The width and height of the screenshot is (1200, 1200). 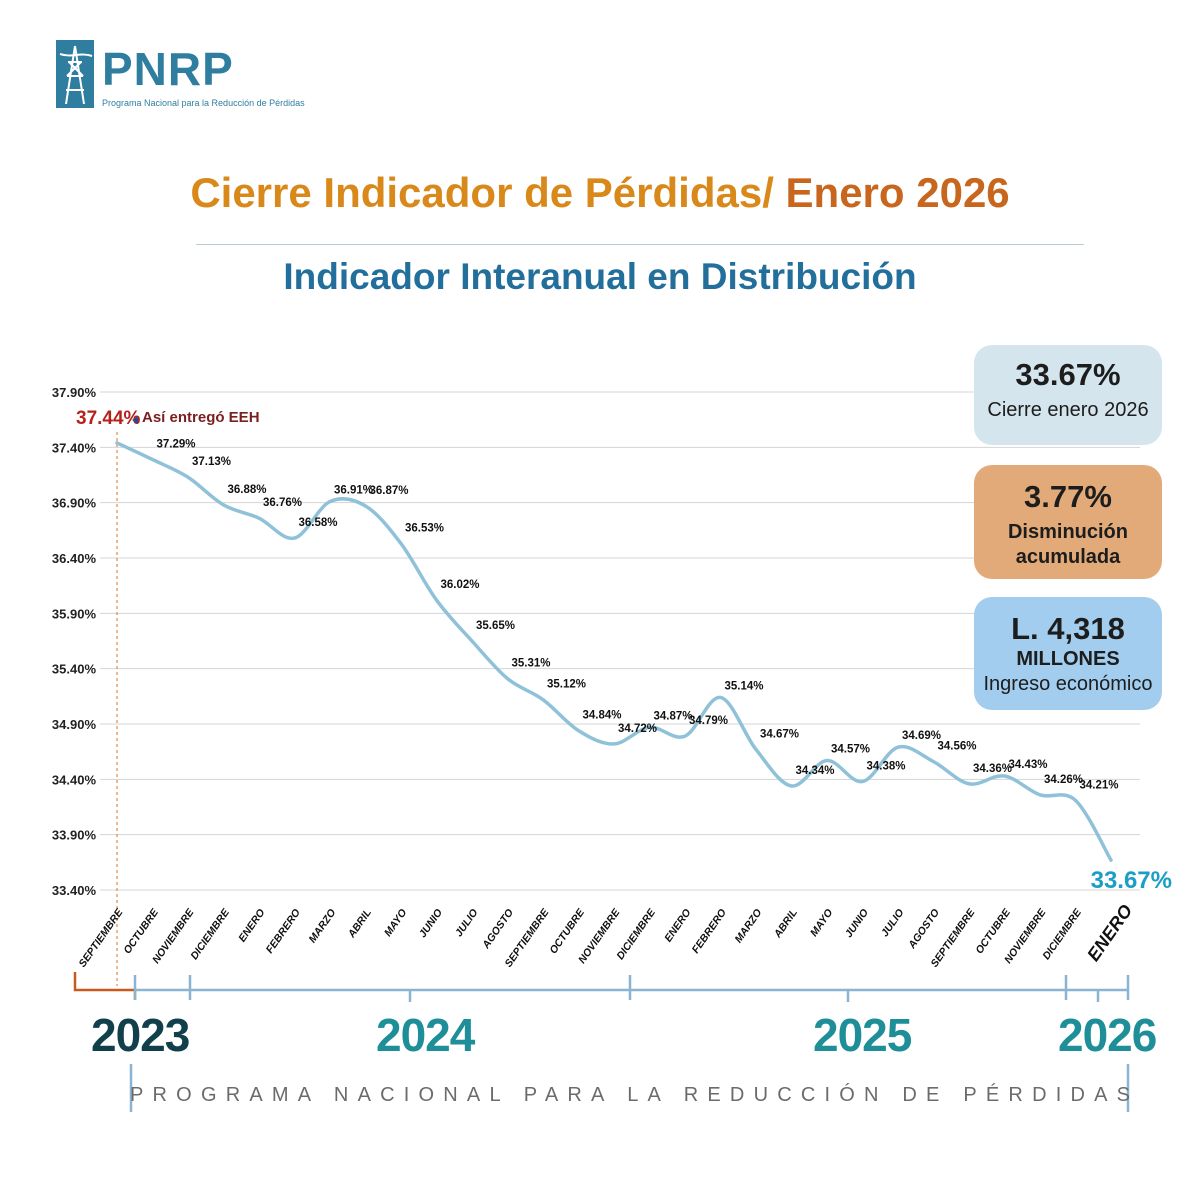 What do you see at coordinates (1109, 933) in the screenshot?
I see `x-tick-label-current: ENERO` at bounding box center [1109, 933].